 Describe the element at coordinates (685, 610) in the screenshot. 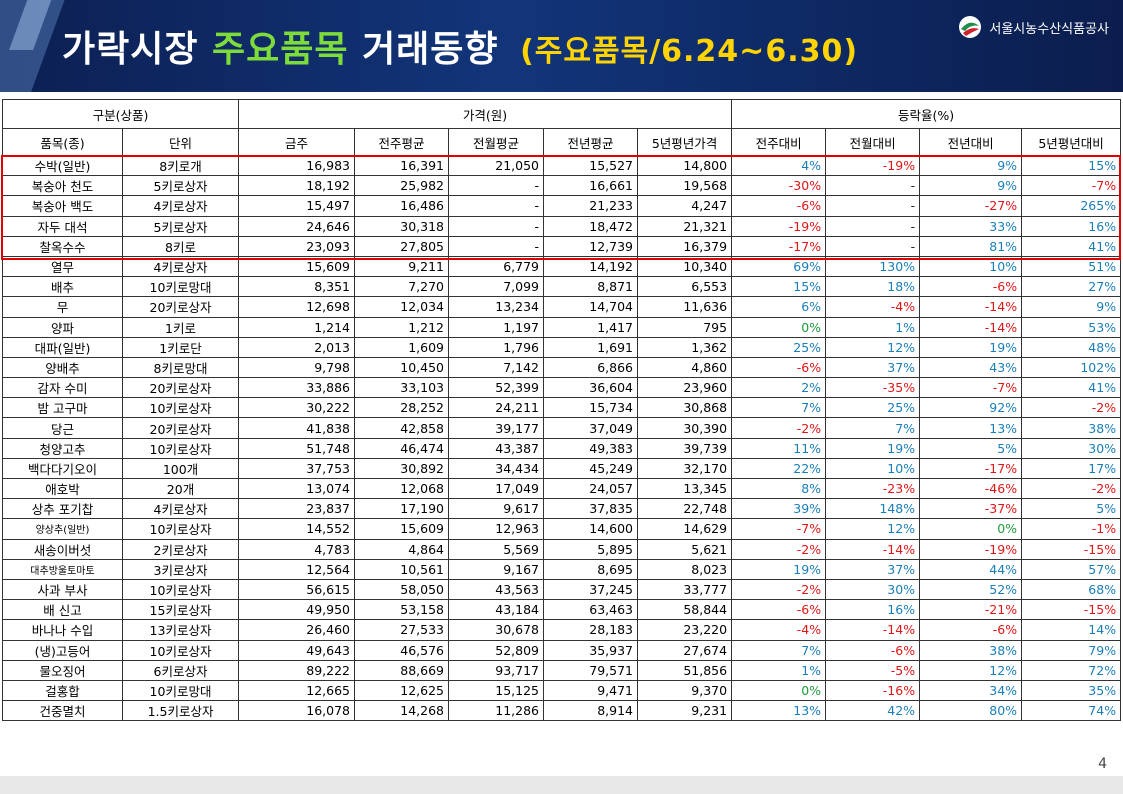

I see `price-cell: 58,844` at that location.